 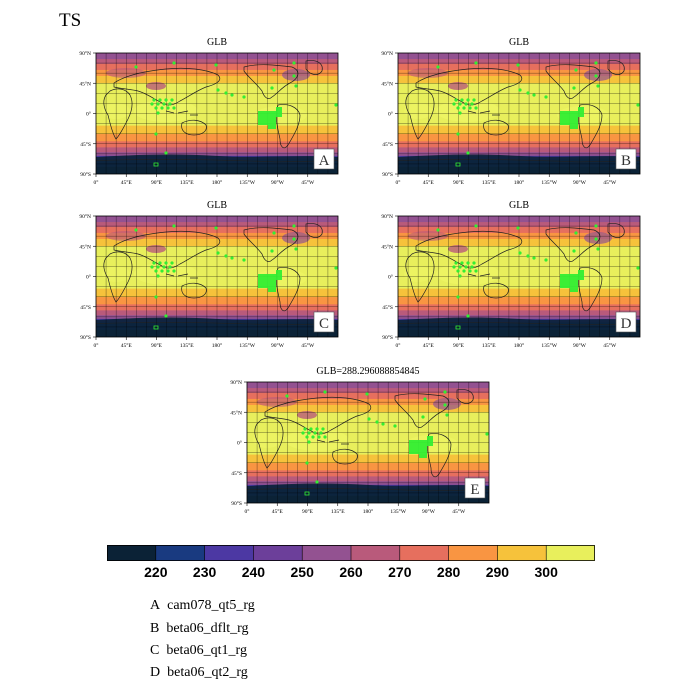 I want to click on colorbar-tick-label: 270, so click(x=400, y=572).